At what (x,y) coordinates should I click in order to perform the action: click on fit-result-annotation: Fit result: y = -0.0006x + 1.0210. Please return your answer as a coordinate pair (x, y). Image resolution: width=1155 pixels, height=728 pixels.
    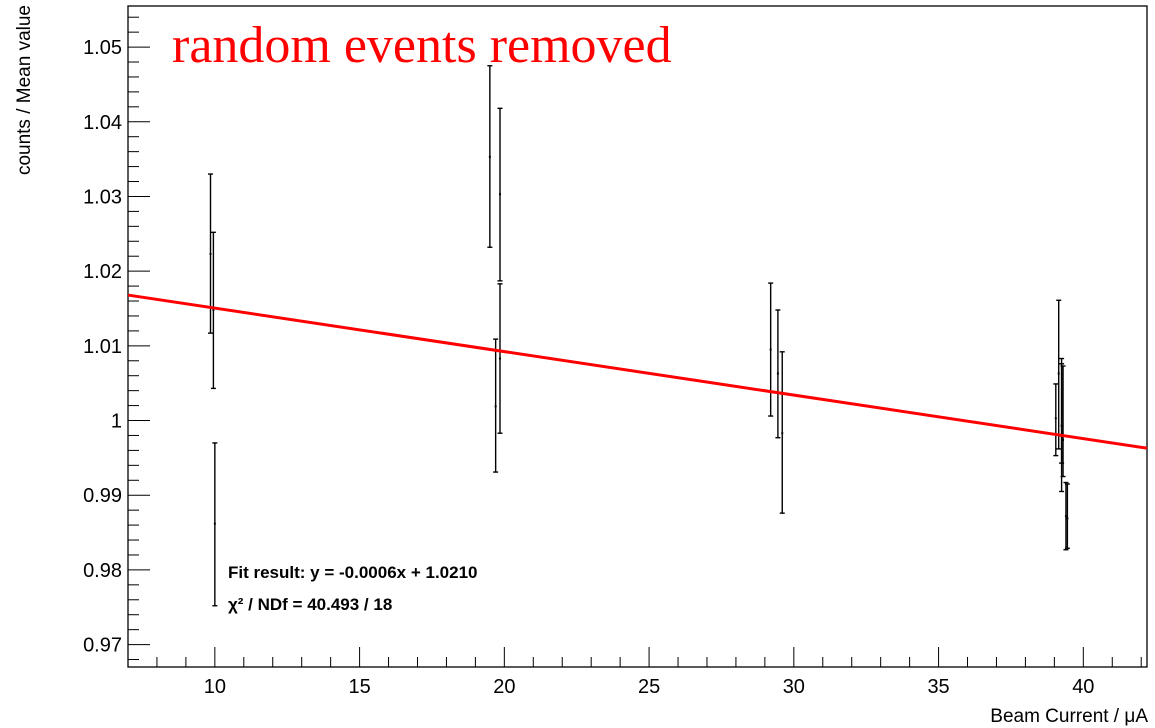
    Looking at the image, I should click on (352, 572).